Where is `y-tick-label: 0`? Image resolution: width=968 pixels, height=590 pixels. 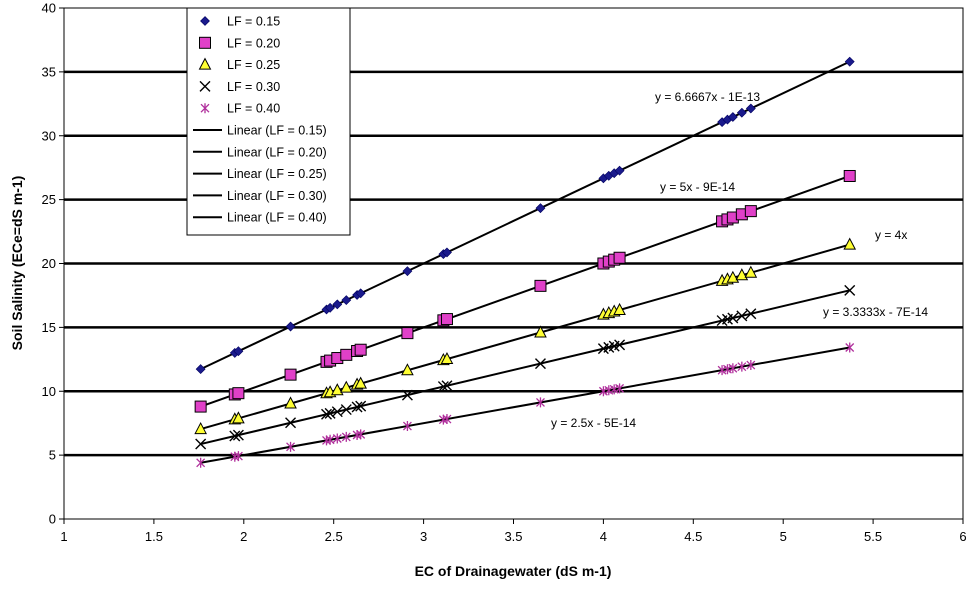
y-tick-label: 0 is located at coordinates (52, 519).